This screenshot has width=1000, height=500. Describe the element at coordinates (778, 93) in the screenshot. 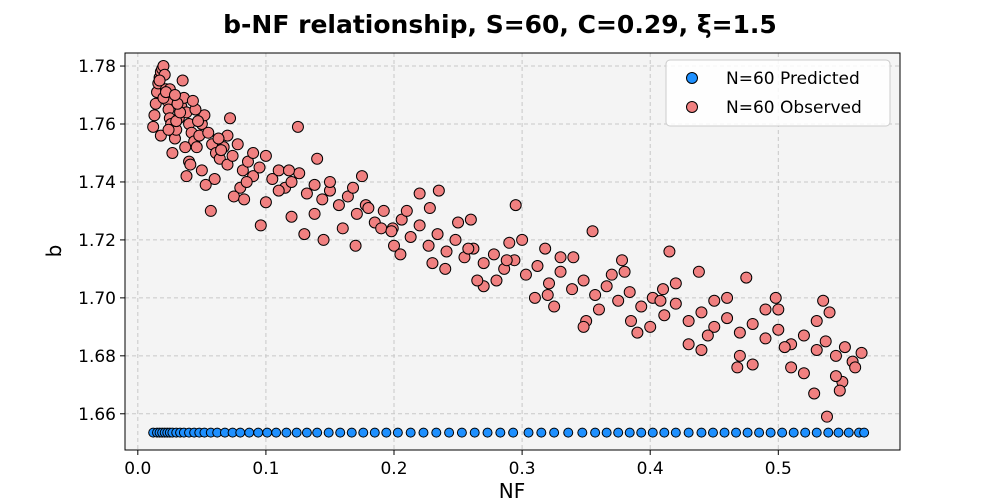

I see `legend: N=60 Predicted N=60 Observed` at that location.